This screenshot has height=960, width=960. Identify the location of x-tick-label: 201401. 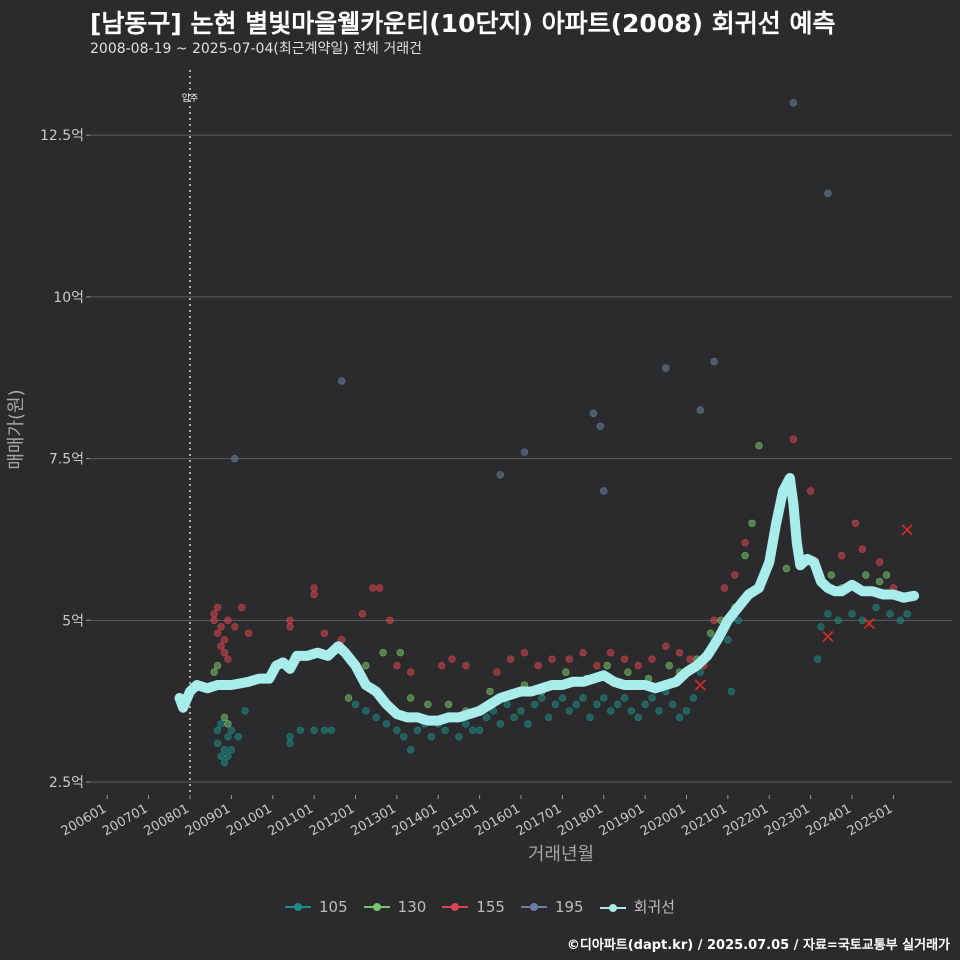
(415, 820).